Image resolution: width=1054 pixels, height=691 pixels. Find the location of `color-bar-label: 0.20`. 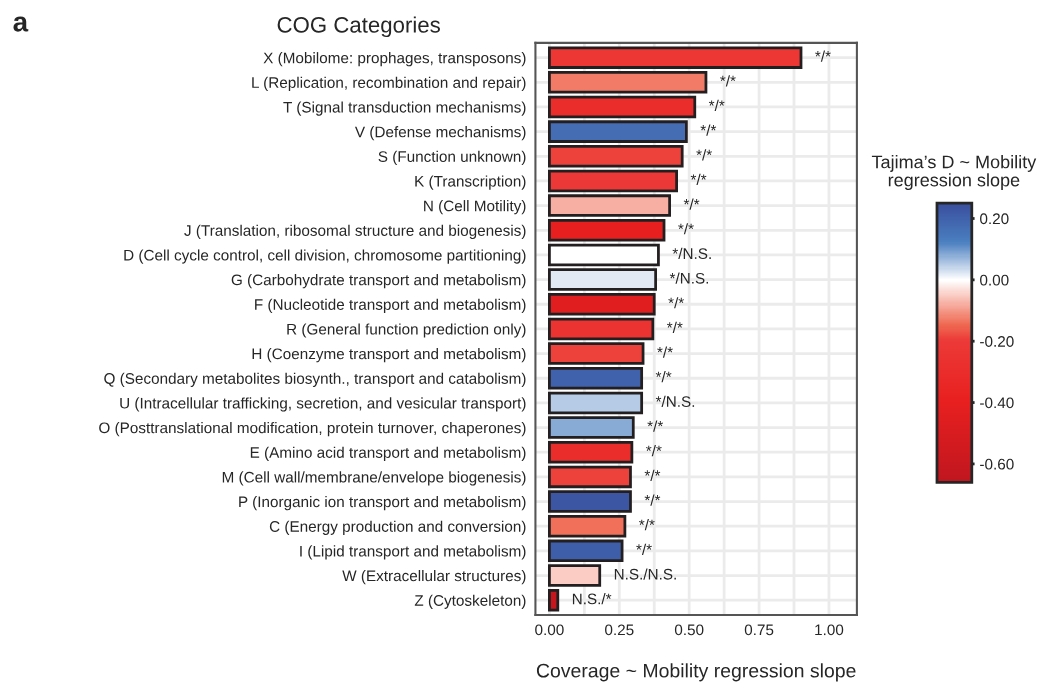

color-bar-label: 0.20 is located at coordinates (994, 219).